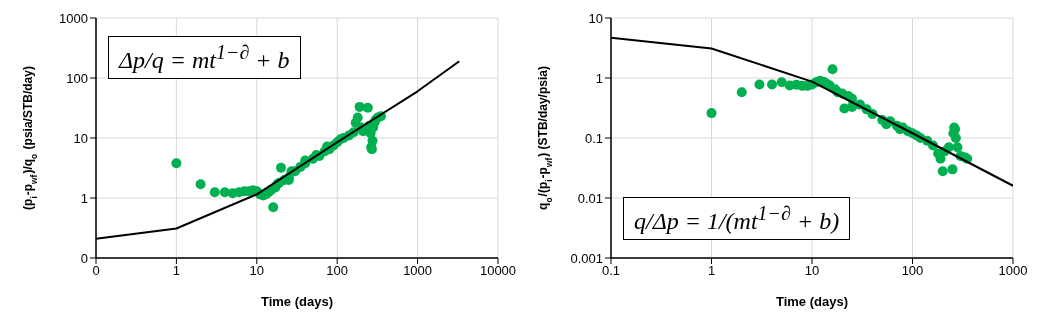 Image resolution: width=1050 pixels, height=326 pixels. I want to click on y-tick-label: 1000, so click(73, 18).